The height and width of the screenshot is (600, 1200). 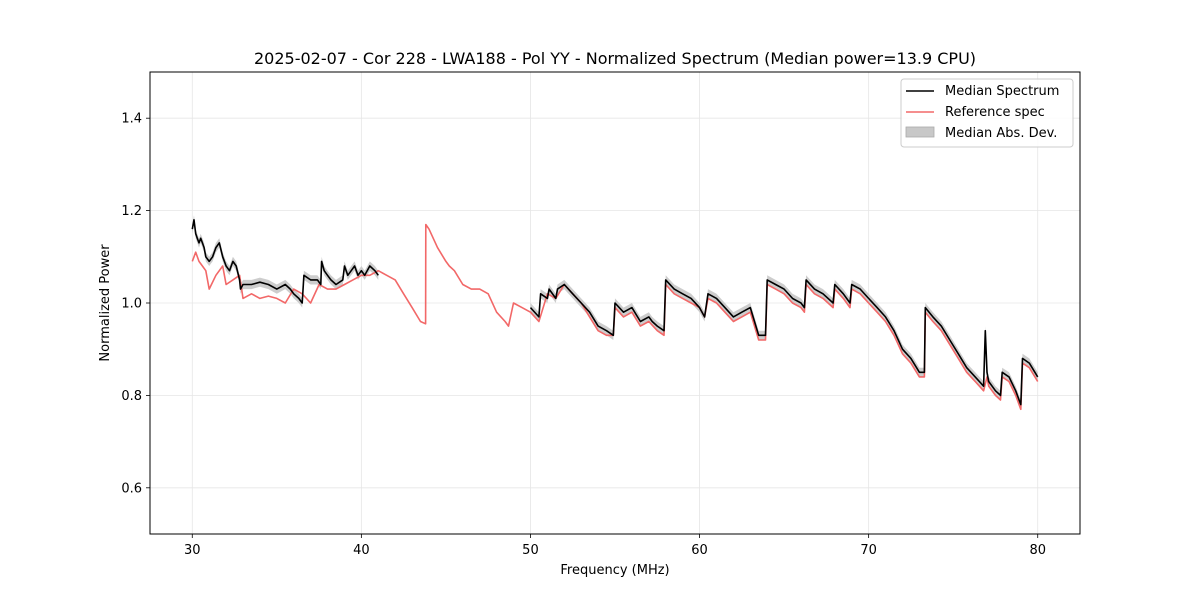 I want to click on legend-mad-label: Median Abs. Dev., so click(x=1001, y=133).